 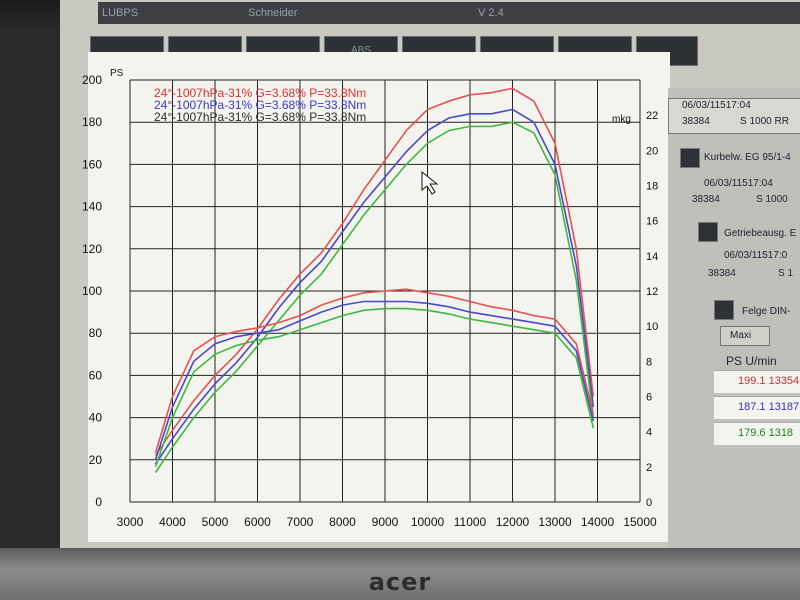 What do you see at coordinates (300, 522) in the screenshot?
I see `x-tick-label: 7000` at bounding box center [300, 522].